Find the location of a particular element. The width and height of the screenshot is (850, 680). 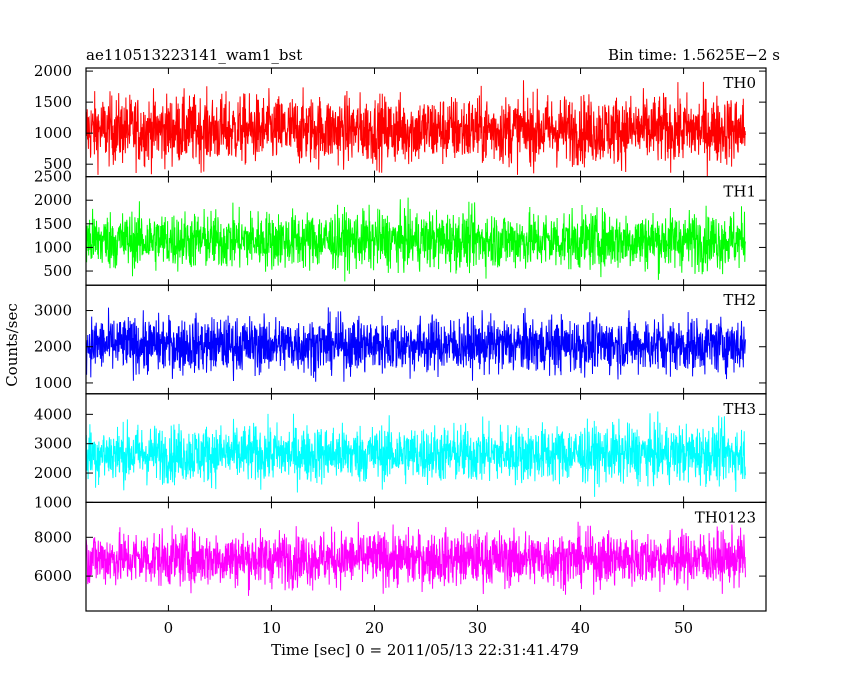

panel-frame is located at coordinates (426, 556).